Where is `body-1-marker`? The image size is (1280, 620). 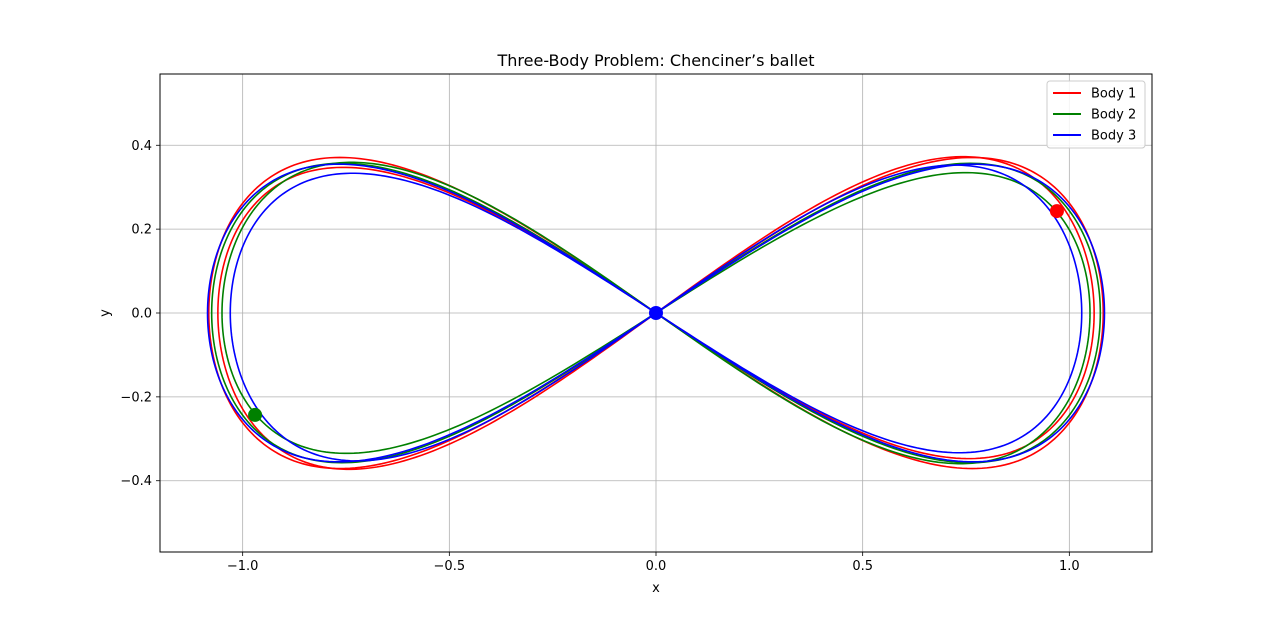
body-1-marker is located at coordinates (1056, 211).